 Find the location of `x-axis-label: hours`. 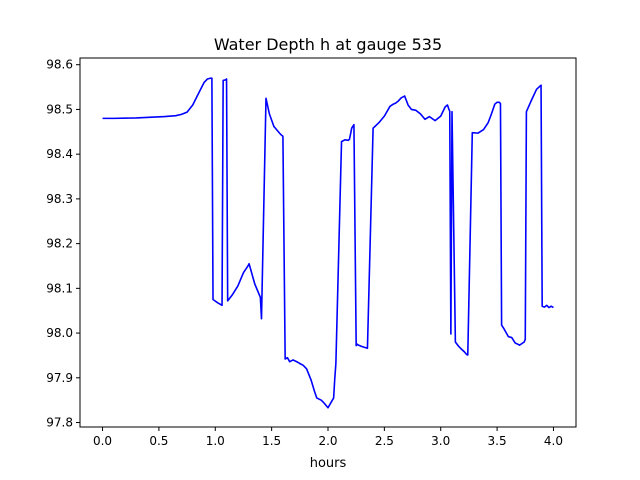

x-axis-label: hours is located at coordinates (328, 463).